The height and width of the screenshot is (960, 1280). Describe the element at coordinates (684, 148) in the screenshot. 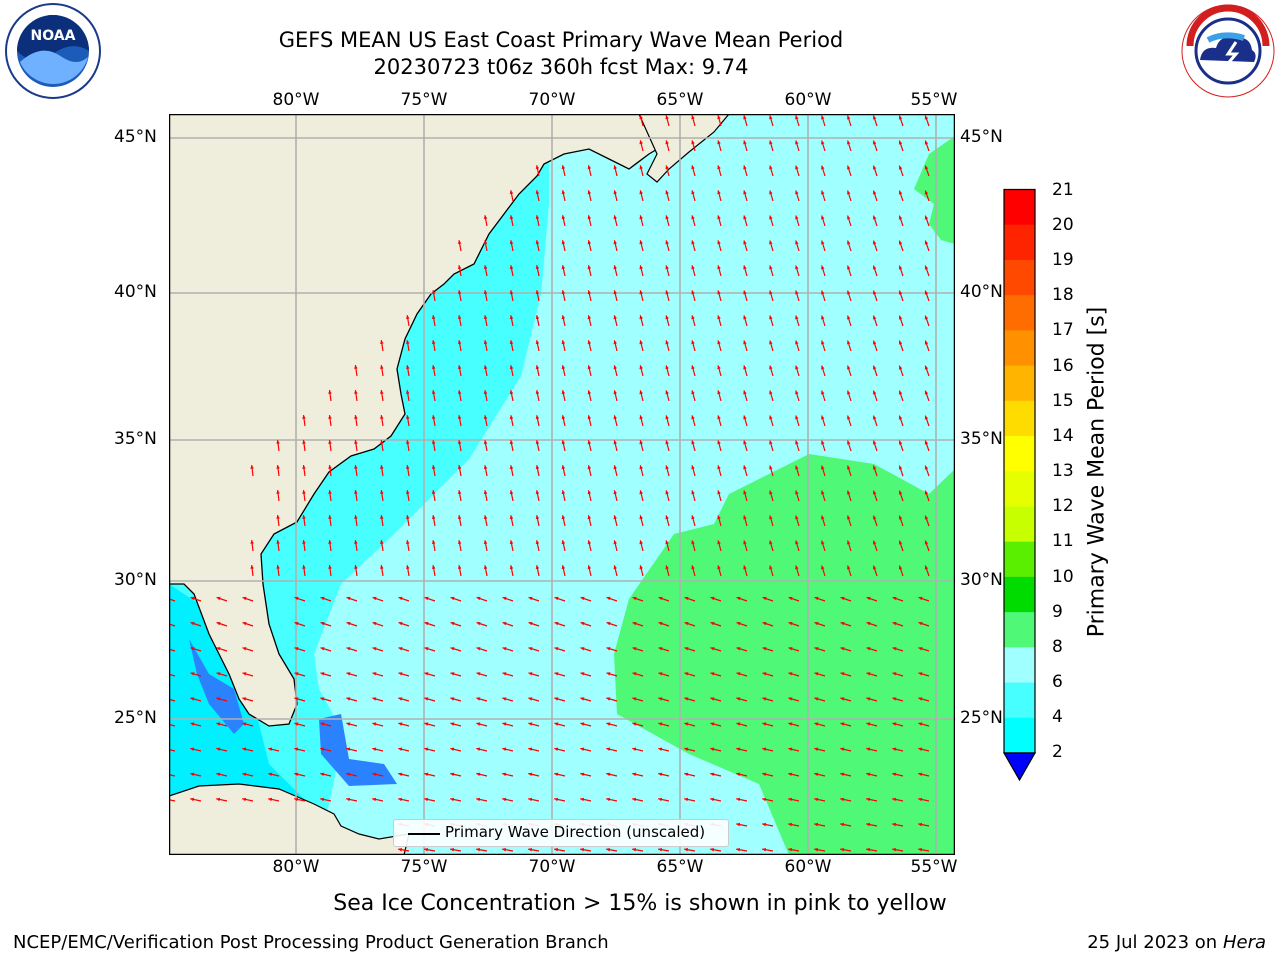

I see `land-nova-scotia` at that location.